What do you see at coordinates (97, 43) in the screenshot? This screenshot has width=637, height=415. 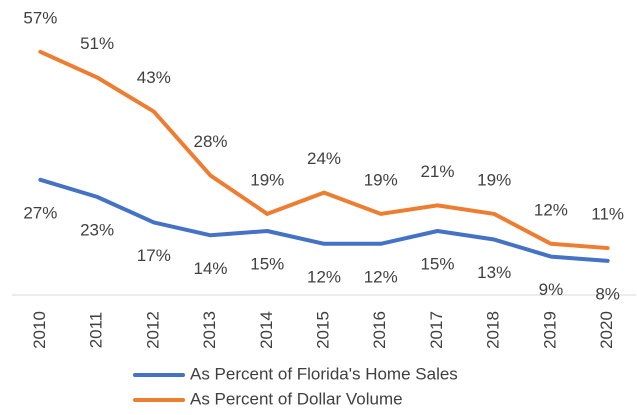 I see `data-label: 51%` at bounding box center [97, 43].